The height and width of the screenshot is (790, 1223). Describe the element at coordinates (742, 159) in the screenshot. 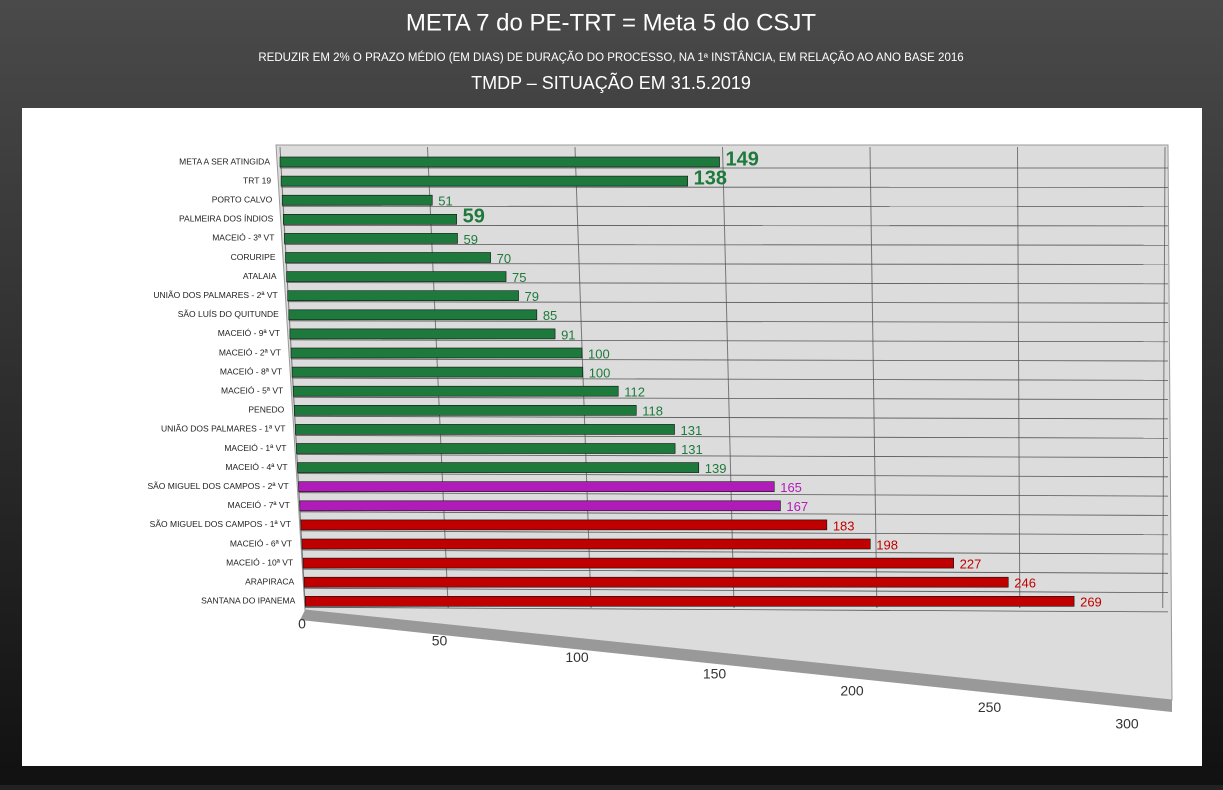

I see `value-label: 149` at that location.